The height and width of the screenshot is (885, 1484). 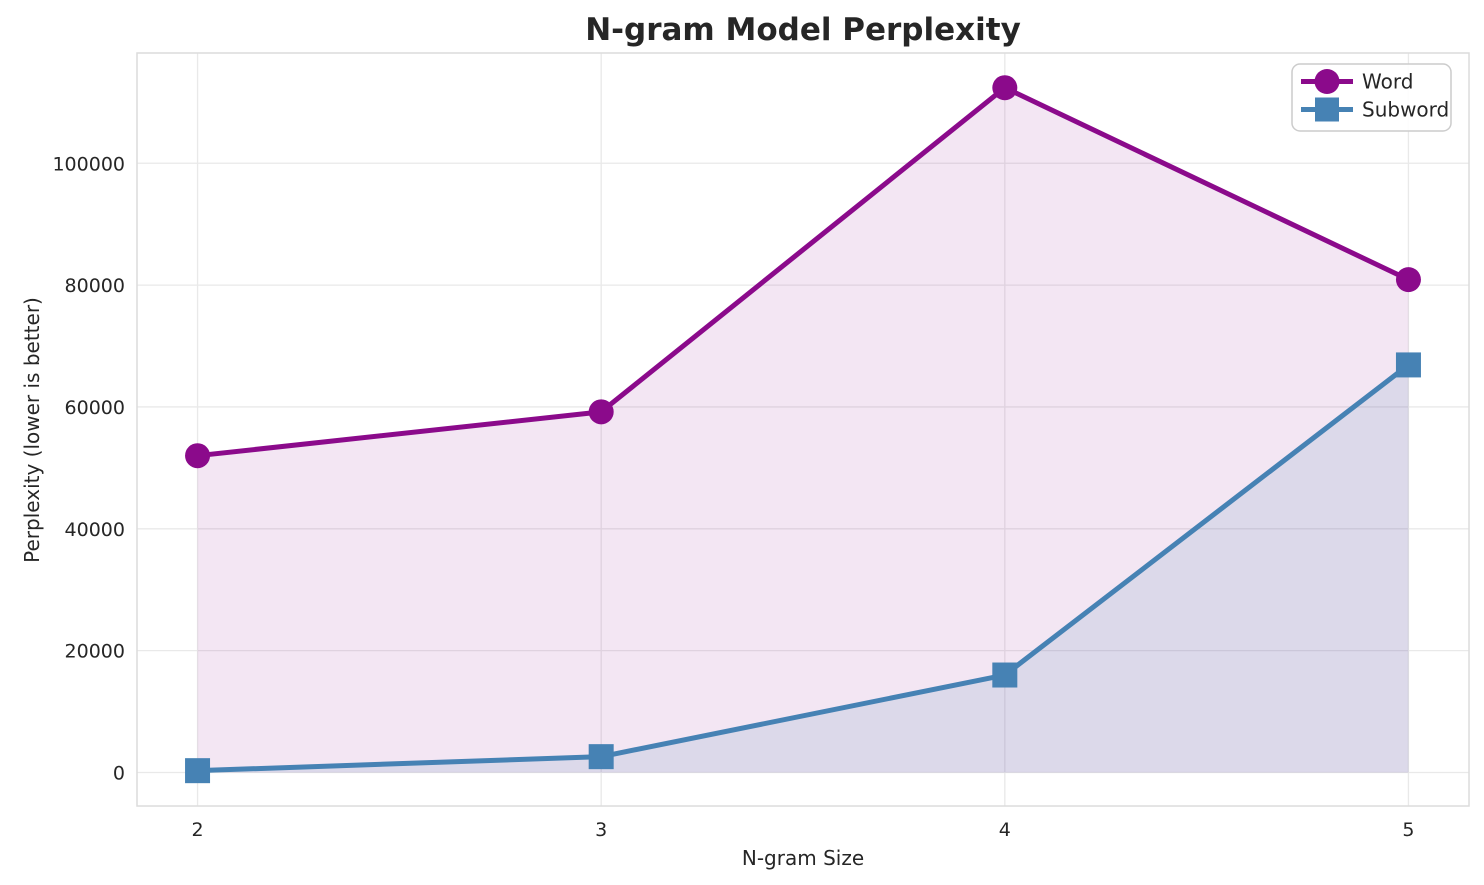 What do you see at coordinates (32, 430) in the screenshot?
I see `y-axis-label: Perplexity (lower is better)` at bounding box center [32, 430].